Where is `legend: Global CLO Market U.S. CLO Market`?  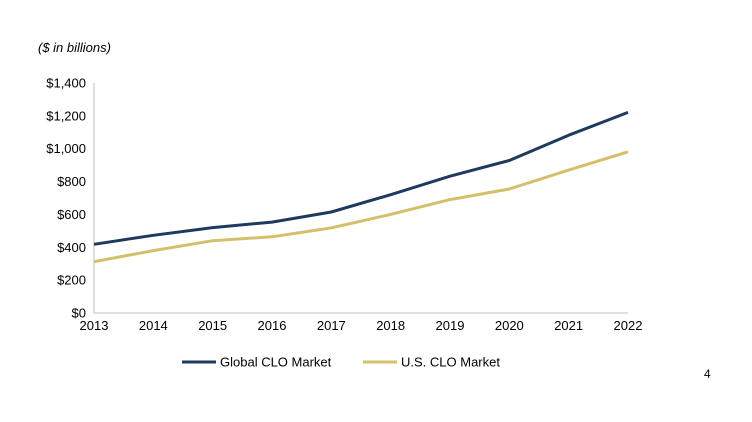
legend: Global CLO Market U.S. CLO Market is located at coordinates (341, 362).